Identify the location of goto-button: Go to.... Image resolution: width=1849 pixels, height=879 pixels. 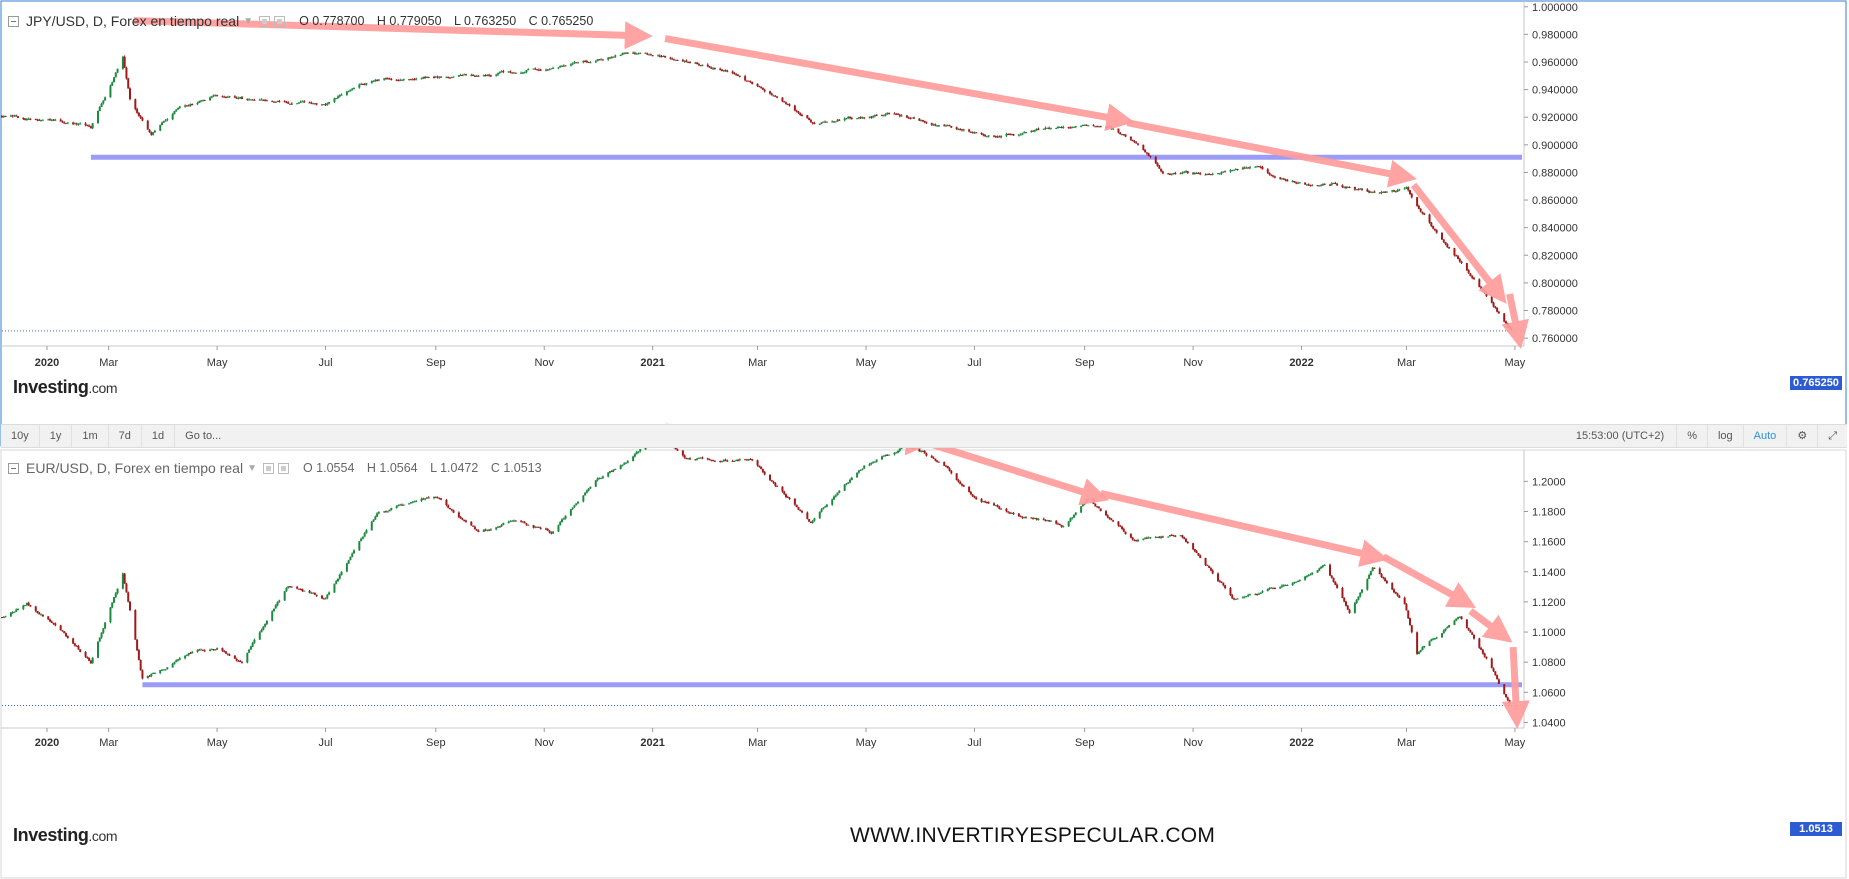
(203, 436).